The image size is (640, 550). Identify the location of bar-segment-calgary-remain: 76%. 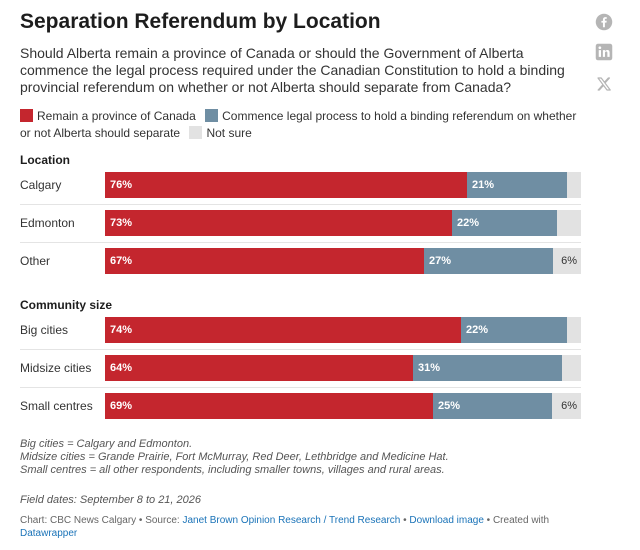
(286, 185).